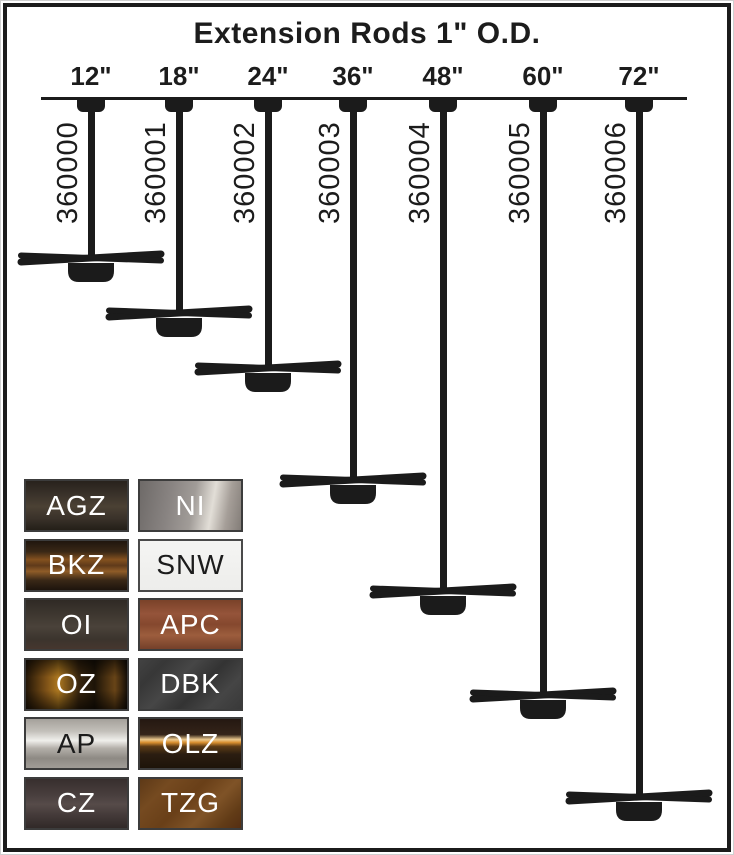 The height and width of the screenshot is (855, 734). I want to click on finish-swatch-dbk: DBK, so click(190, 684).